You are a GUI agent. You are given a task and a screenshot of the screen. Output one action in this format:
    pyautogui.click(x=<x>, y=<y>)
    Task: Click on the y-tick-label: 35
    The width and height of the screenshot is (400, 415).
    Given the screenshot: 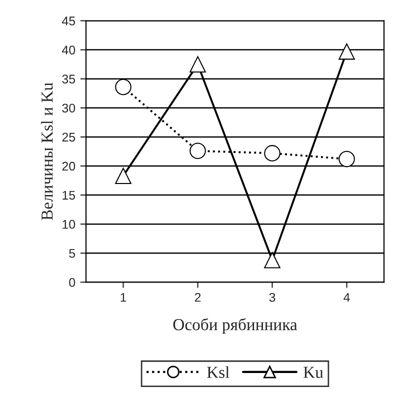 What is the action you would take?
    pyautogui.click(x=69, y=79)
    